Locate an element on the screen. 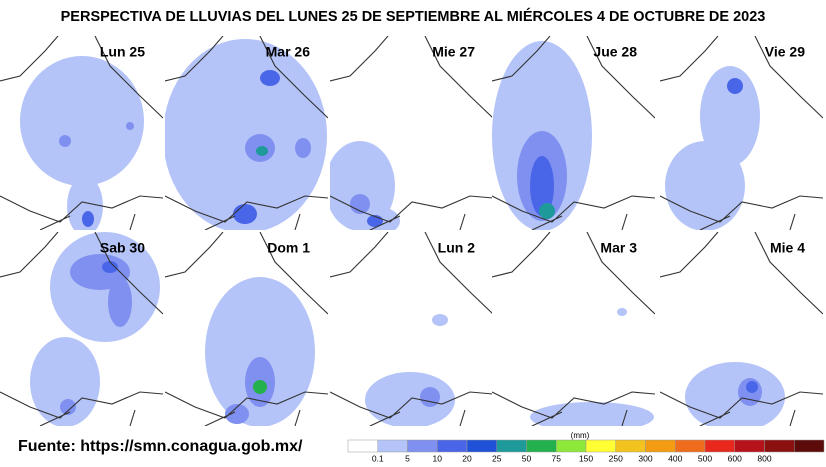 Image resolution: width=826 pixels, height=467 pixels. panel-label: Mar 26 is located at coordinates (288, 52).